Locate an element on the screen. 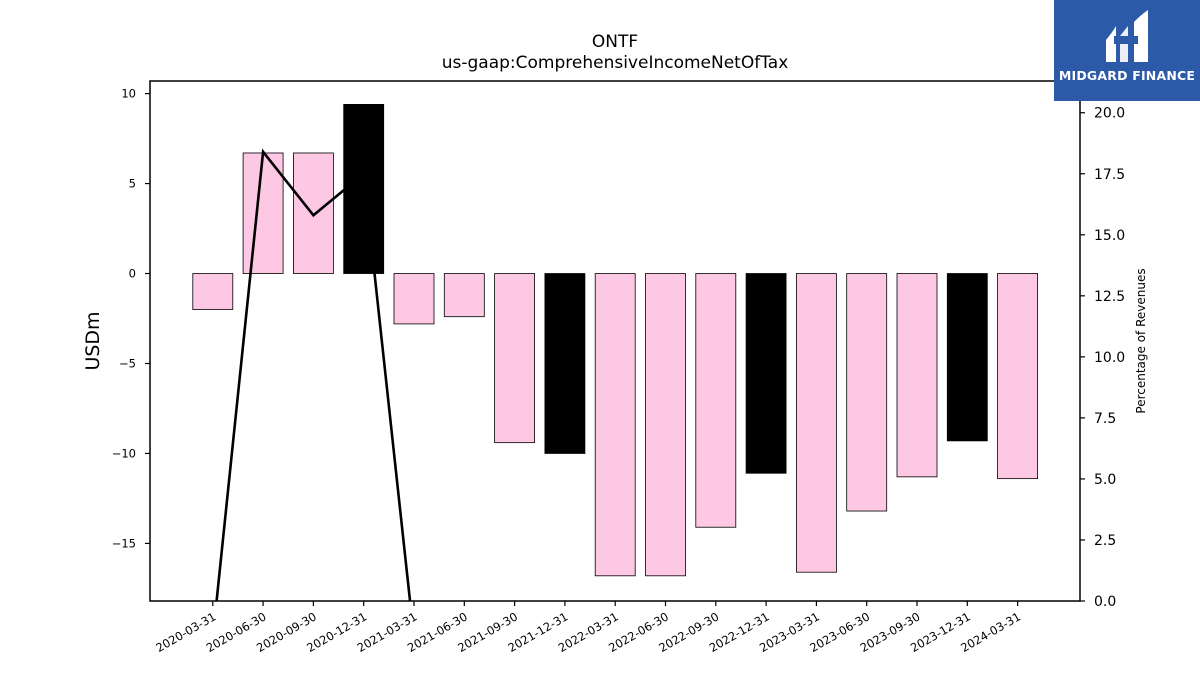  y-tick-label: 0 is located at coordinates (132, 274).